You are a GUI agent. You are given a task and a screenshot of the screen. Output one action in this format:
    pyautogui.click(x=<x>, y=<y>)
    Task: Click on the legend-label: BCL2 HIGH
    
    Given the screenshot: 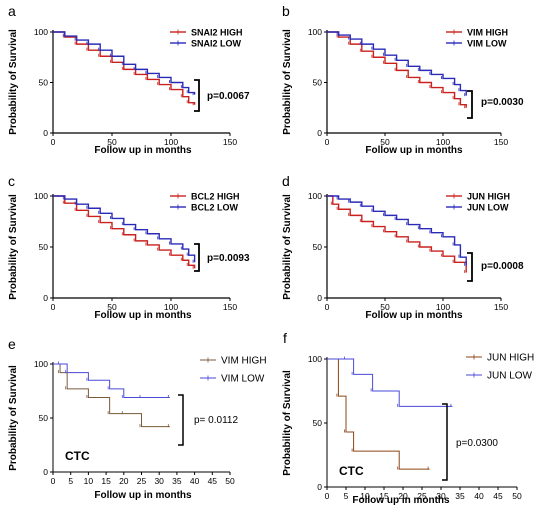 What is the action you would take?
    pyautogui.click(x=215, y=197)
    